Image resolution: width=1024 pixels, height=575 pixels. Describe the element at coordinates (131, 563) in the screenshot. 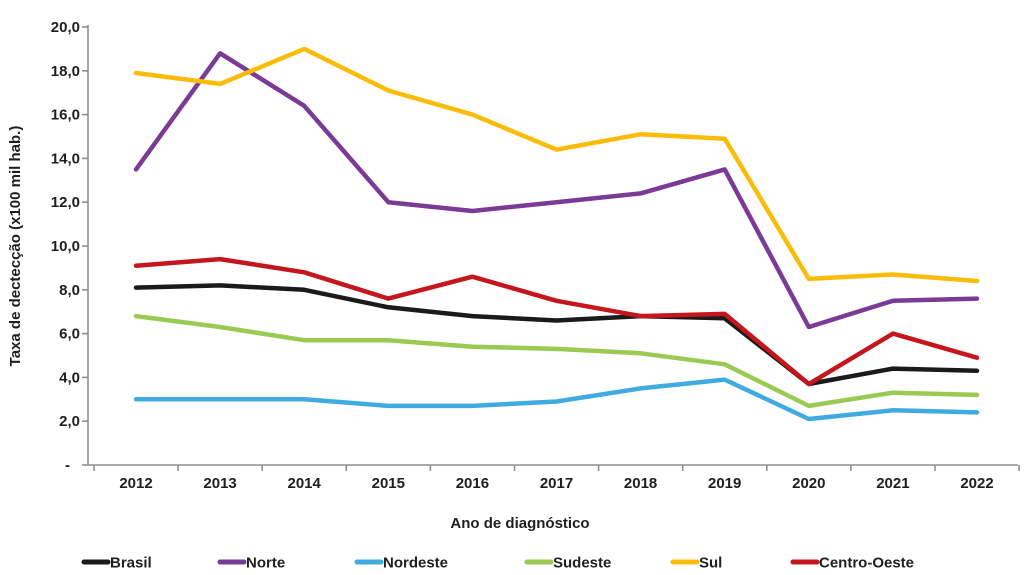

I see `legend-label: Brasil` at that location.